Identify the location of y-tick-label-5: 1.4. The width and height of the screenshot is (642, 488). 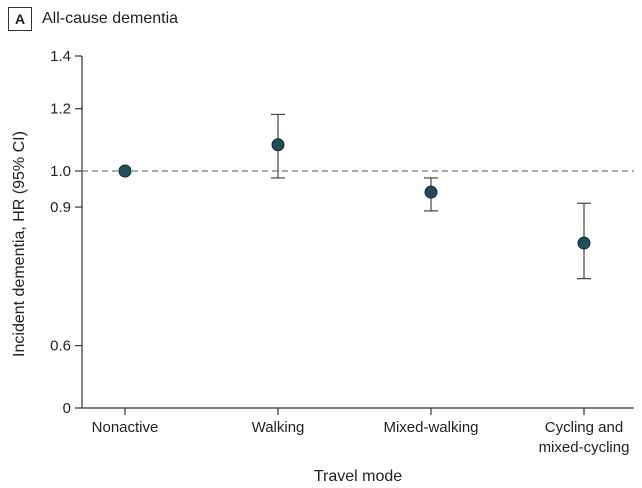
(60, 56).